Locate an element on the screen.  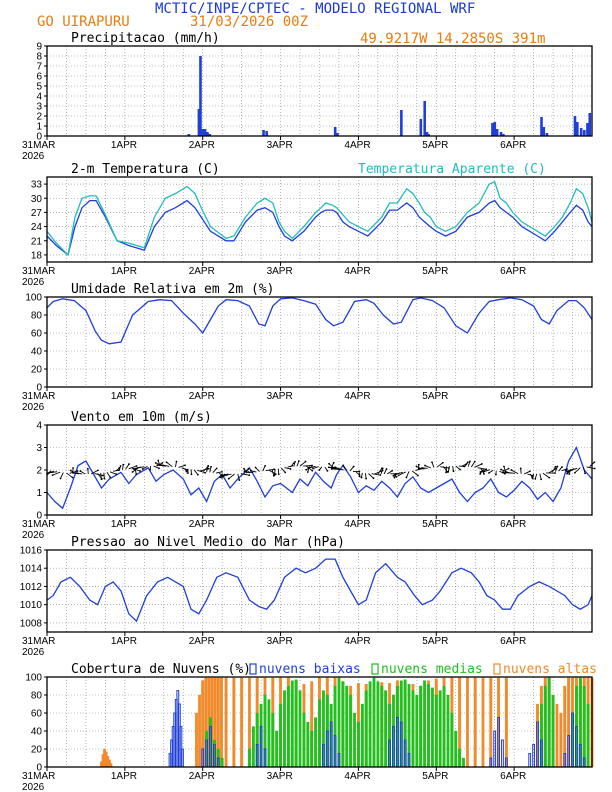
x-tick-label: 1APR is located at coordinates (124, 641).